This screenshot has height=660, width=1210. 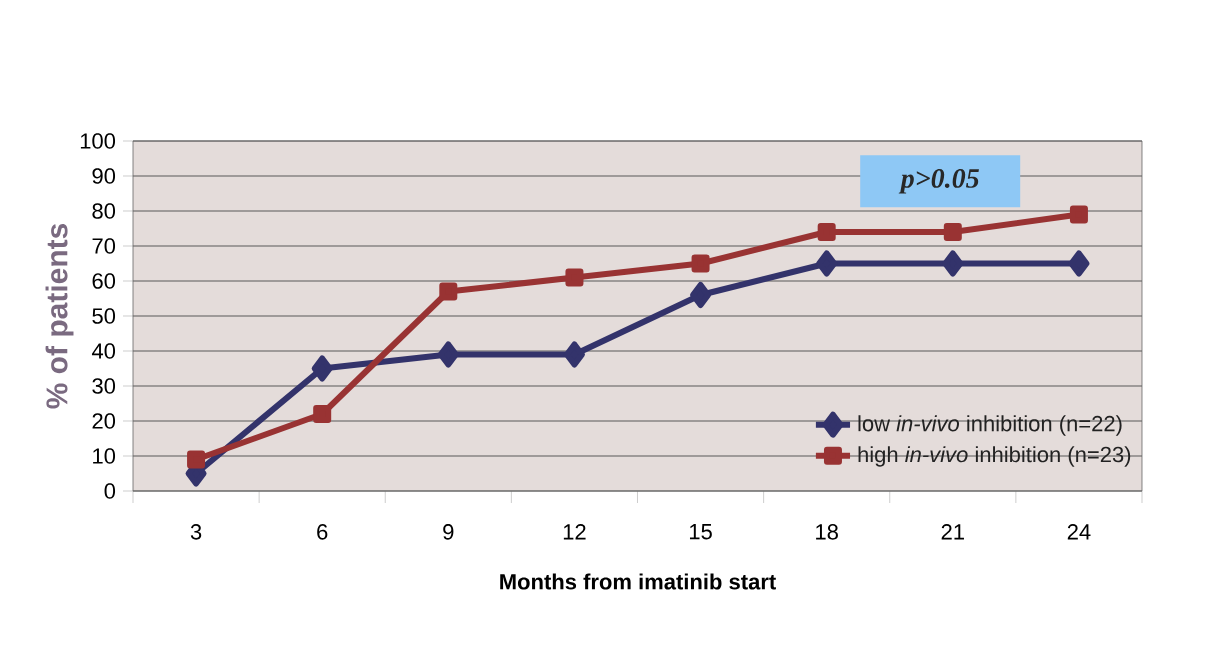 I want to click on x-tick-label: 12, so click(x=574, y=532).